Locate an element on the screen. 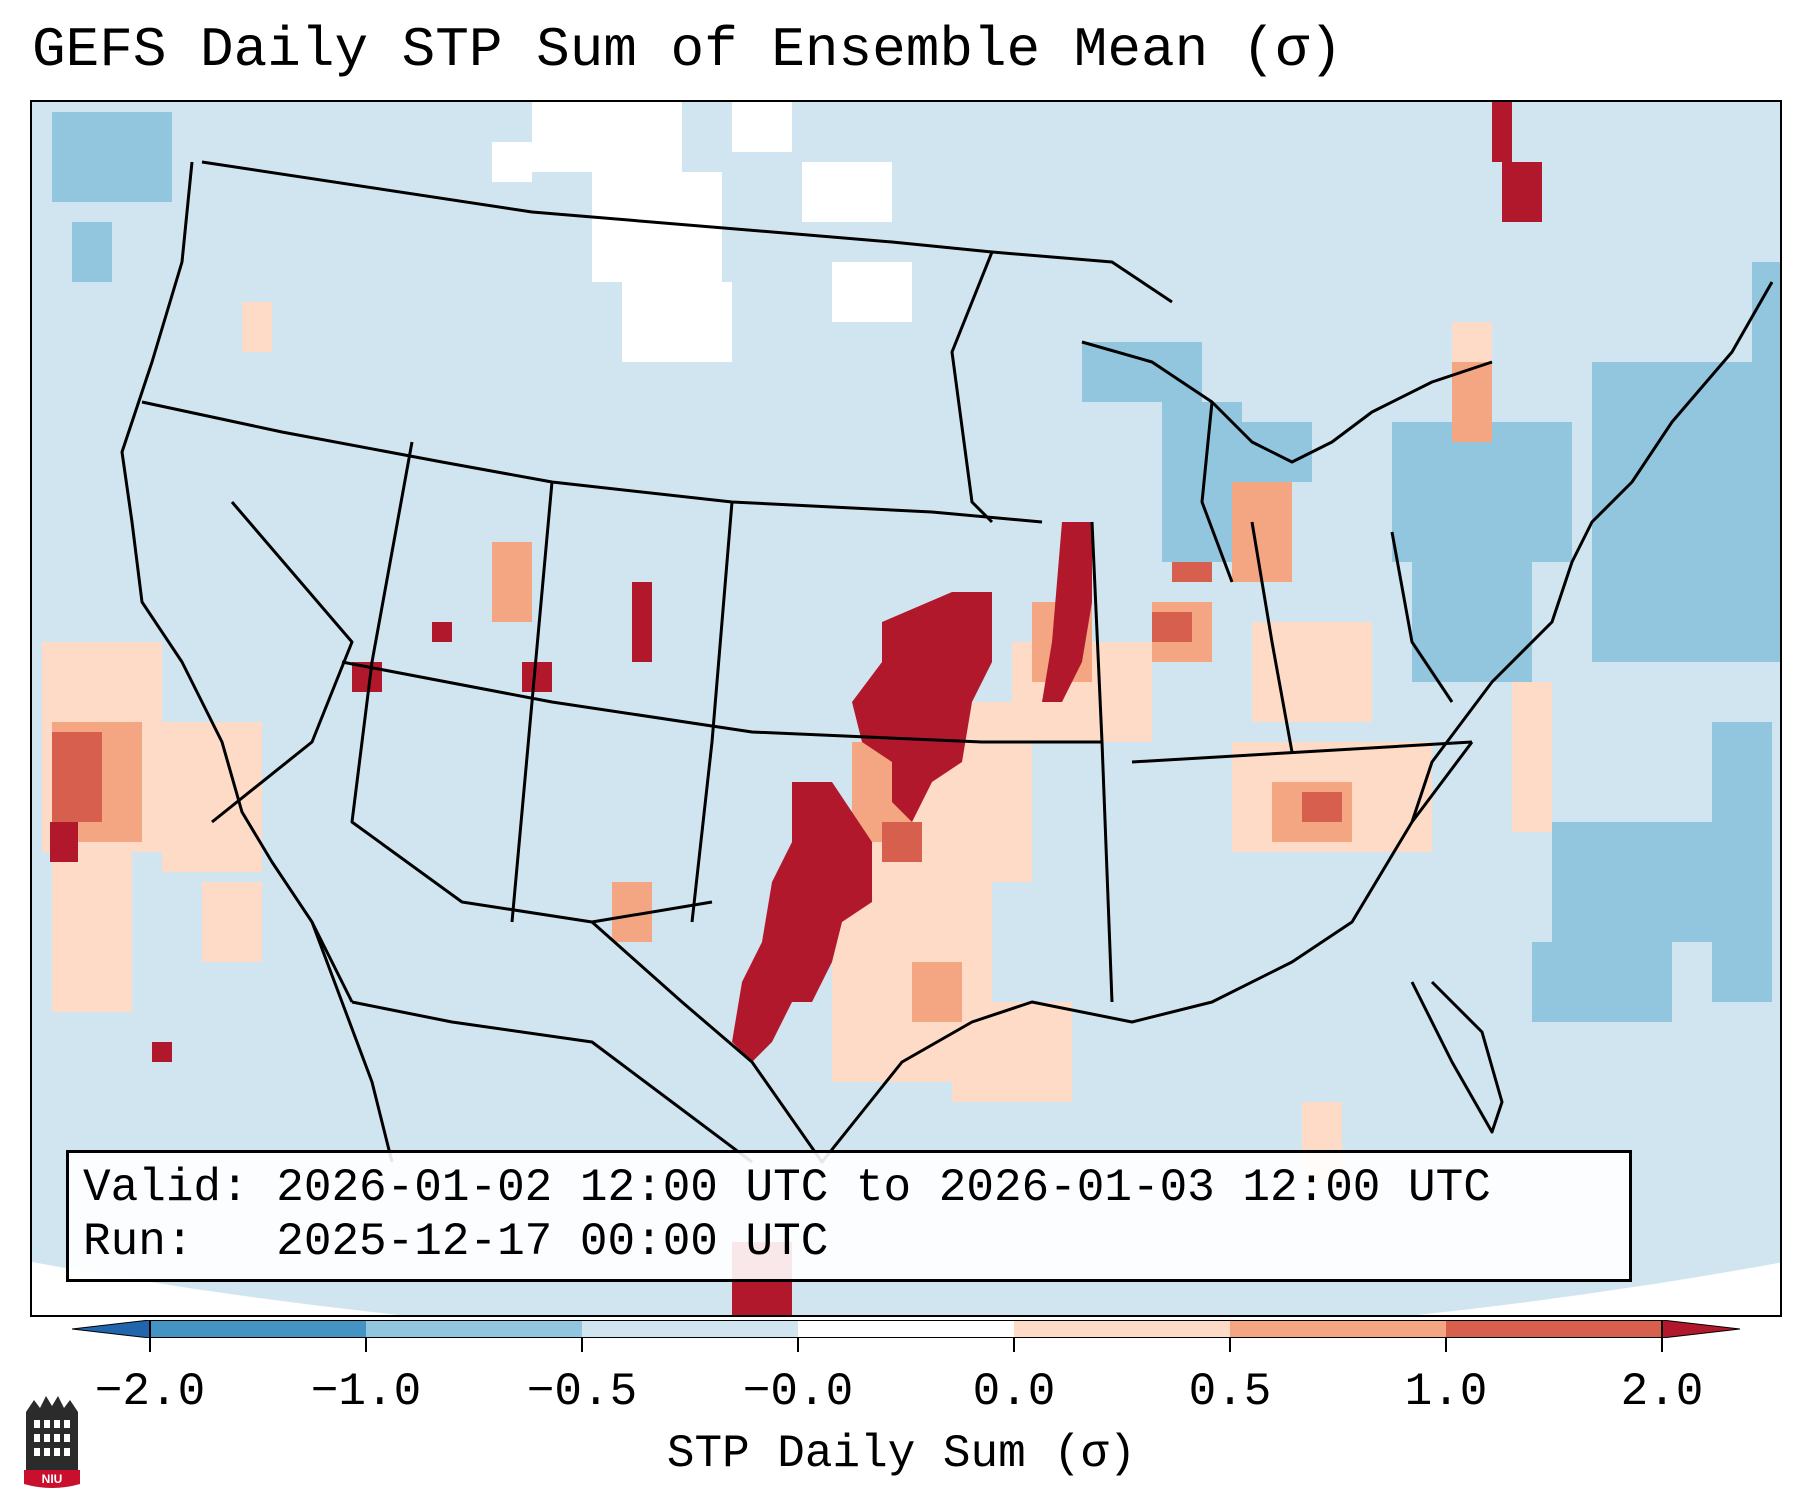 The image size is (1803, 1506). niu-logo: NIU is located at coordinates (52, 1442).